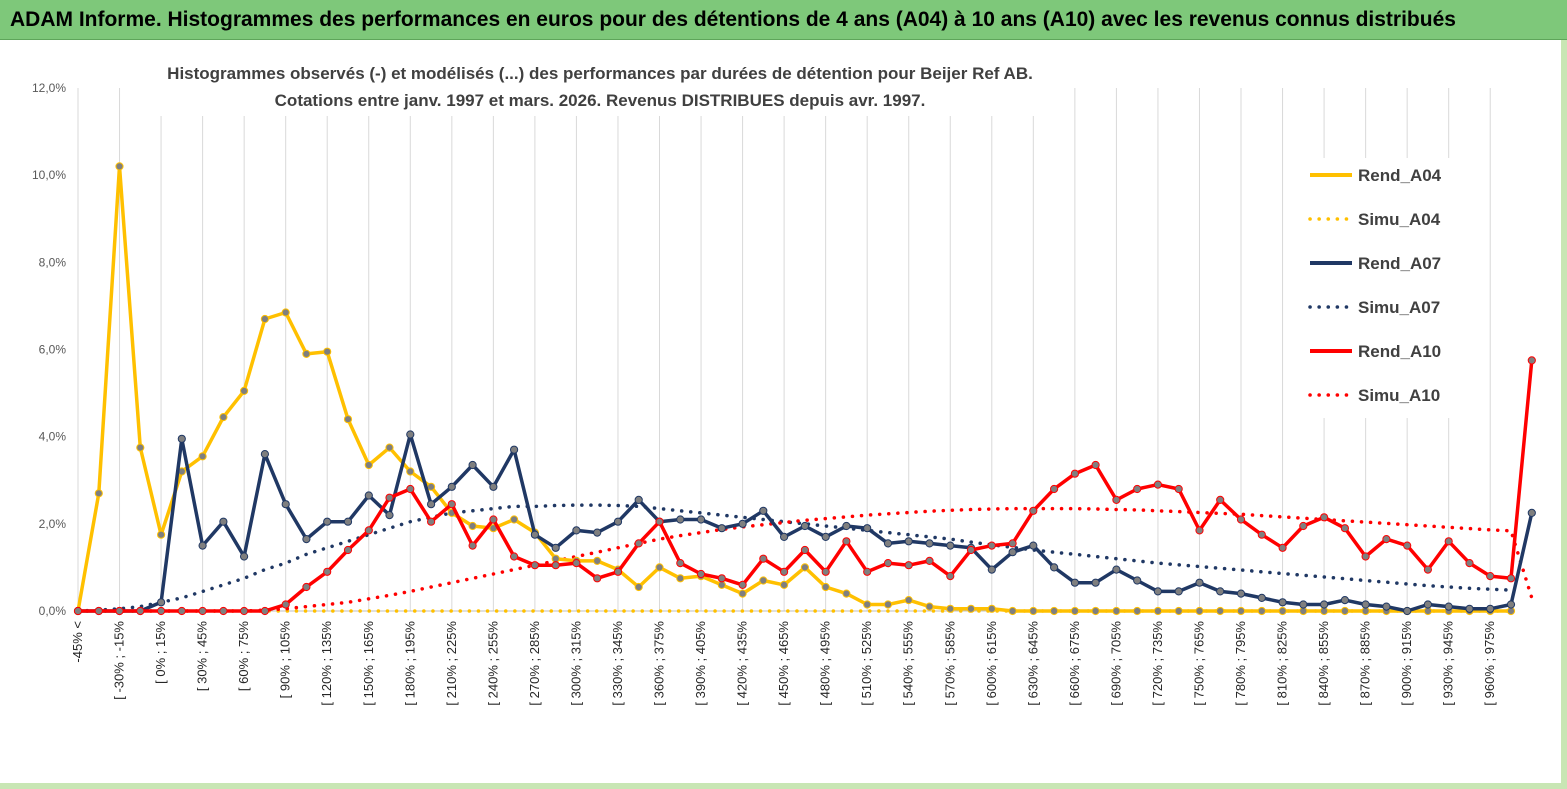  What do you see at coordinates (1323, 663) in the screenshot?
I see `x-tick-label: [ 840% ; 855%` at bounding box center [1323, 663].